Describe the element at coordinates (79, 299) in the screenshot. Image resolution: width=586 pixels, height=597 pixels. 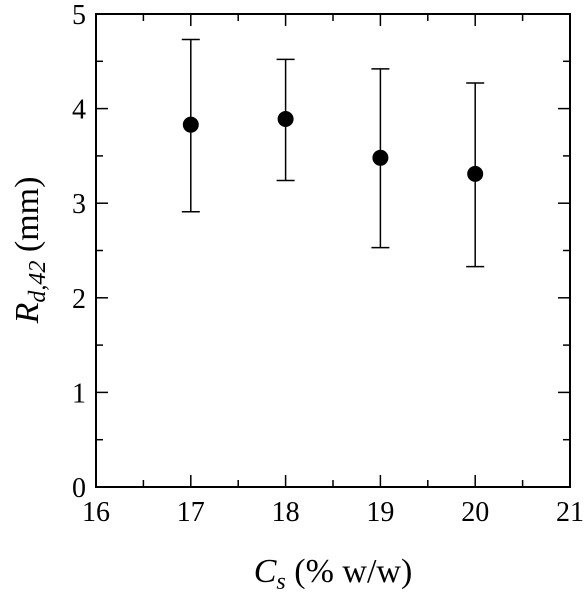
I see `y-tick-label: 2` at that location.